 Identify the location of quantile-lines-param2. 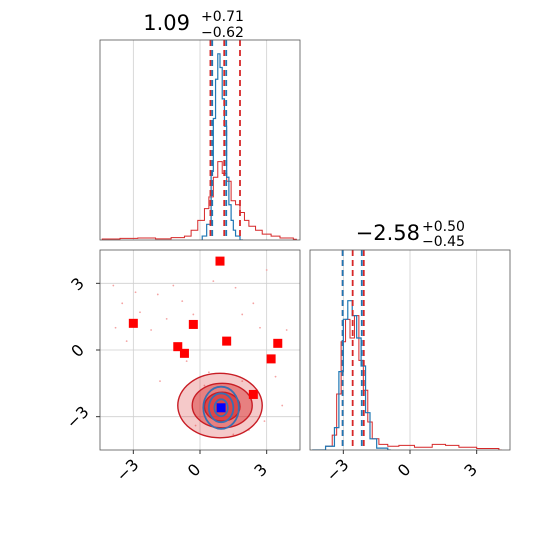
(353, 350).